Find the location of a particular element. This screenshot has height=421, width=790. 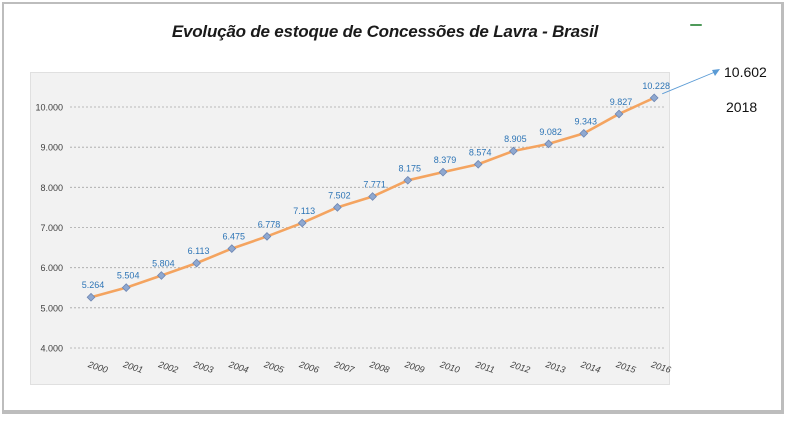

x-tick-label: 2016 is located at coordinates (660, 367).